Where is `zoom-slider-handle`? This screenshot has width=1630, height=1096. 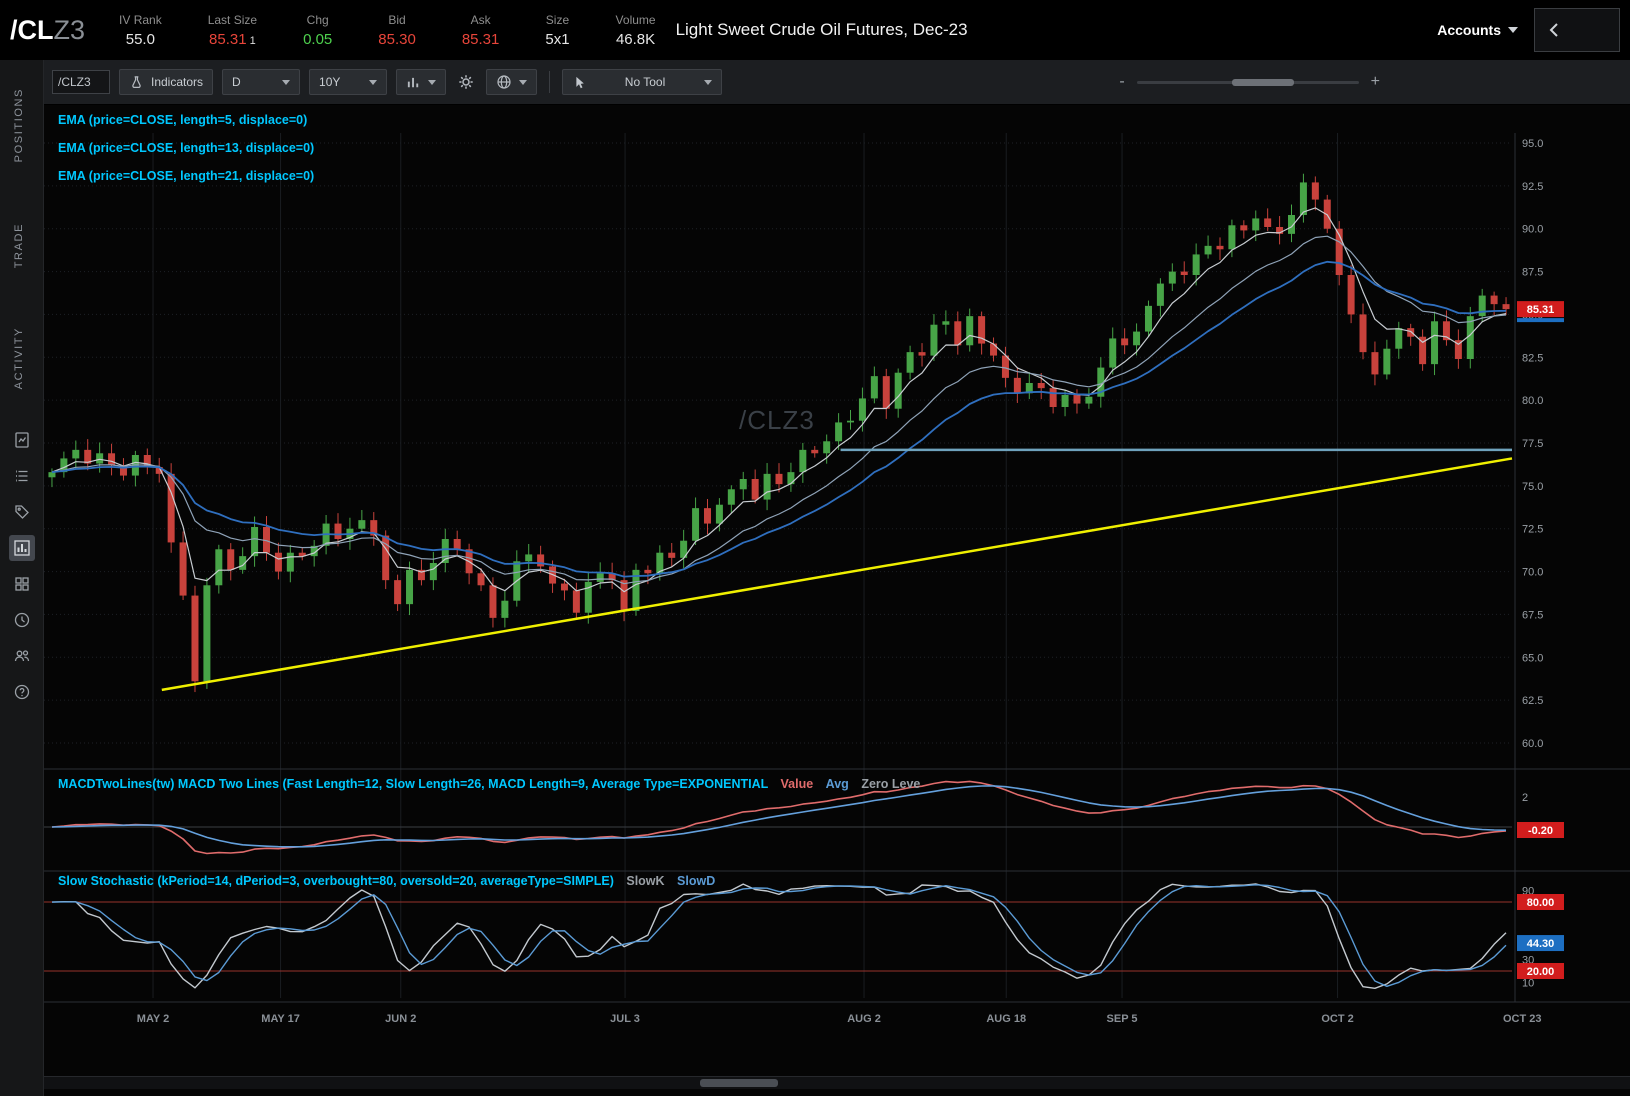
zoom-slider-handle is located at coordinates (1262, 82).